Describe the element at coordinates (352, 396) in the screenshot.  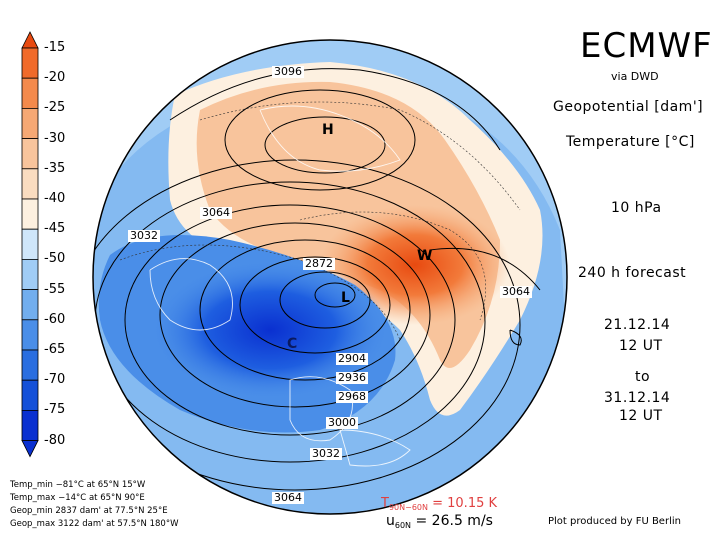
I see `contour-label: 2968` at that location.